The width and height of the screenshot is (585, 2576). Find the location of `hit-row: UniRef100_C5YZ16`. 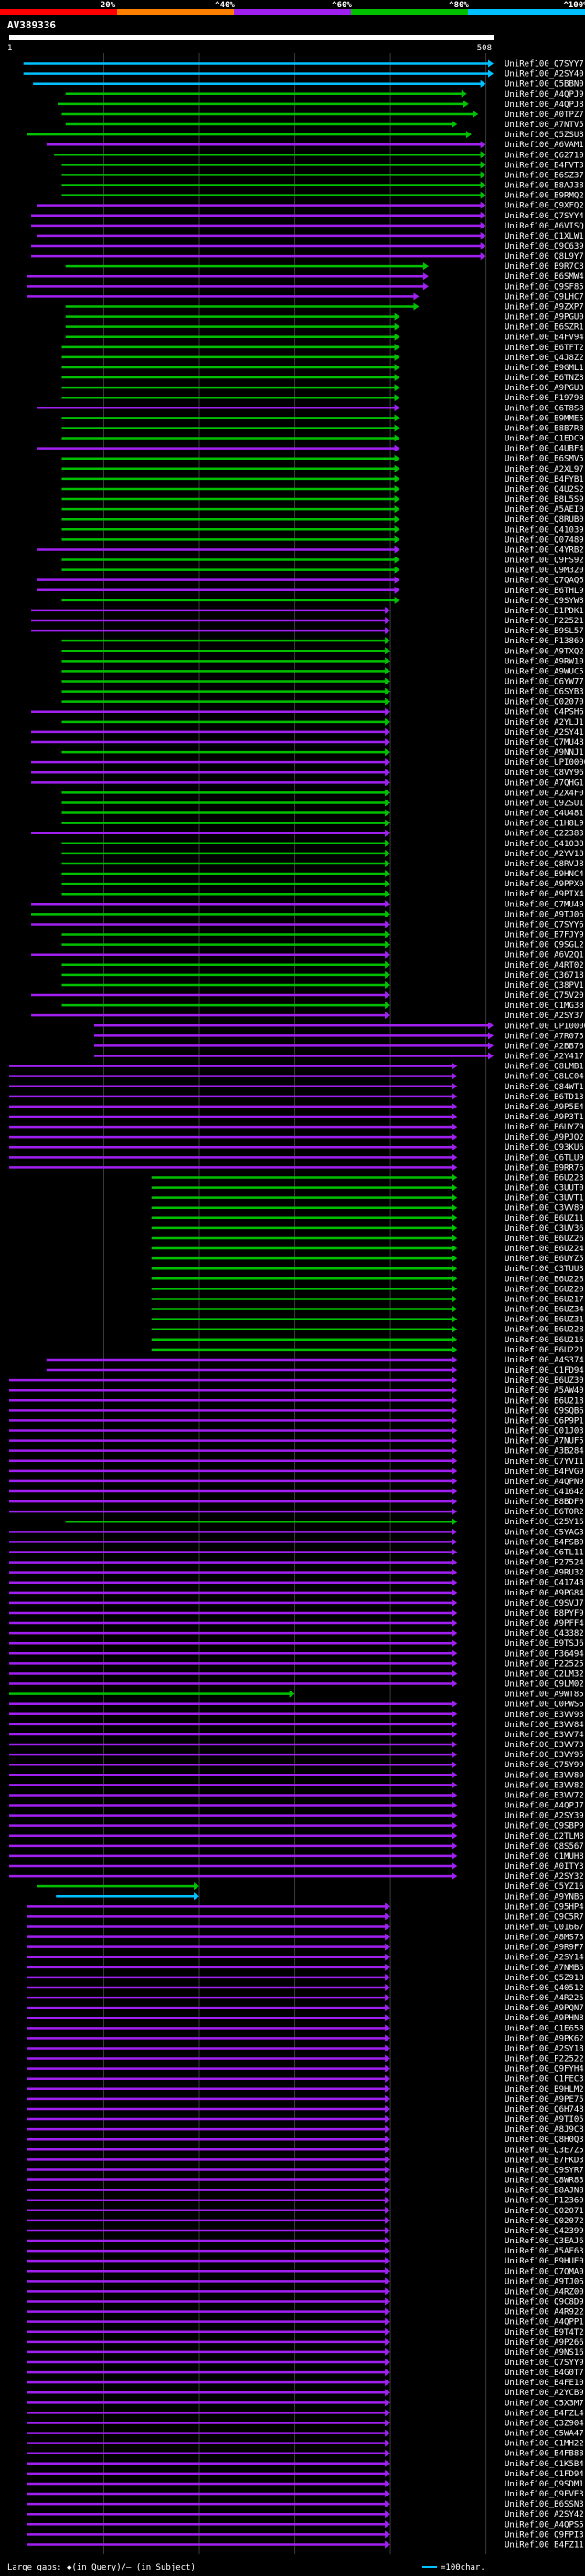

hit-row: UniRef100_C5YZ16 is located at coordinates (311, 1887).